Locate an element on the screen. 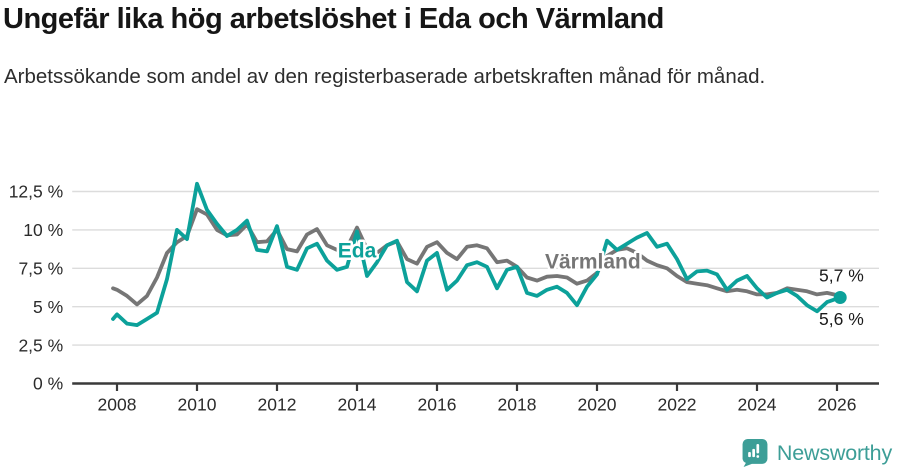 This screenshot has height=474, width=900. series-end-dot-eda is located at coordinates (840, 297).